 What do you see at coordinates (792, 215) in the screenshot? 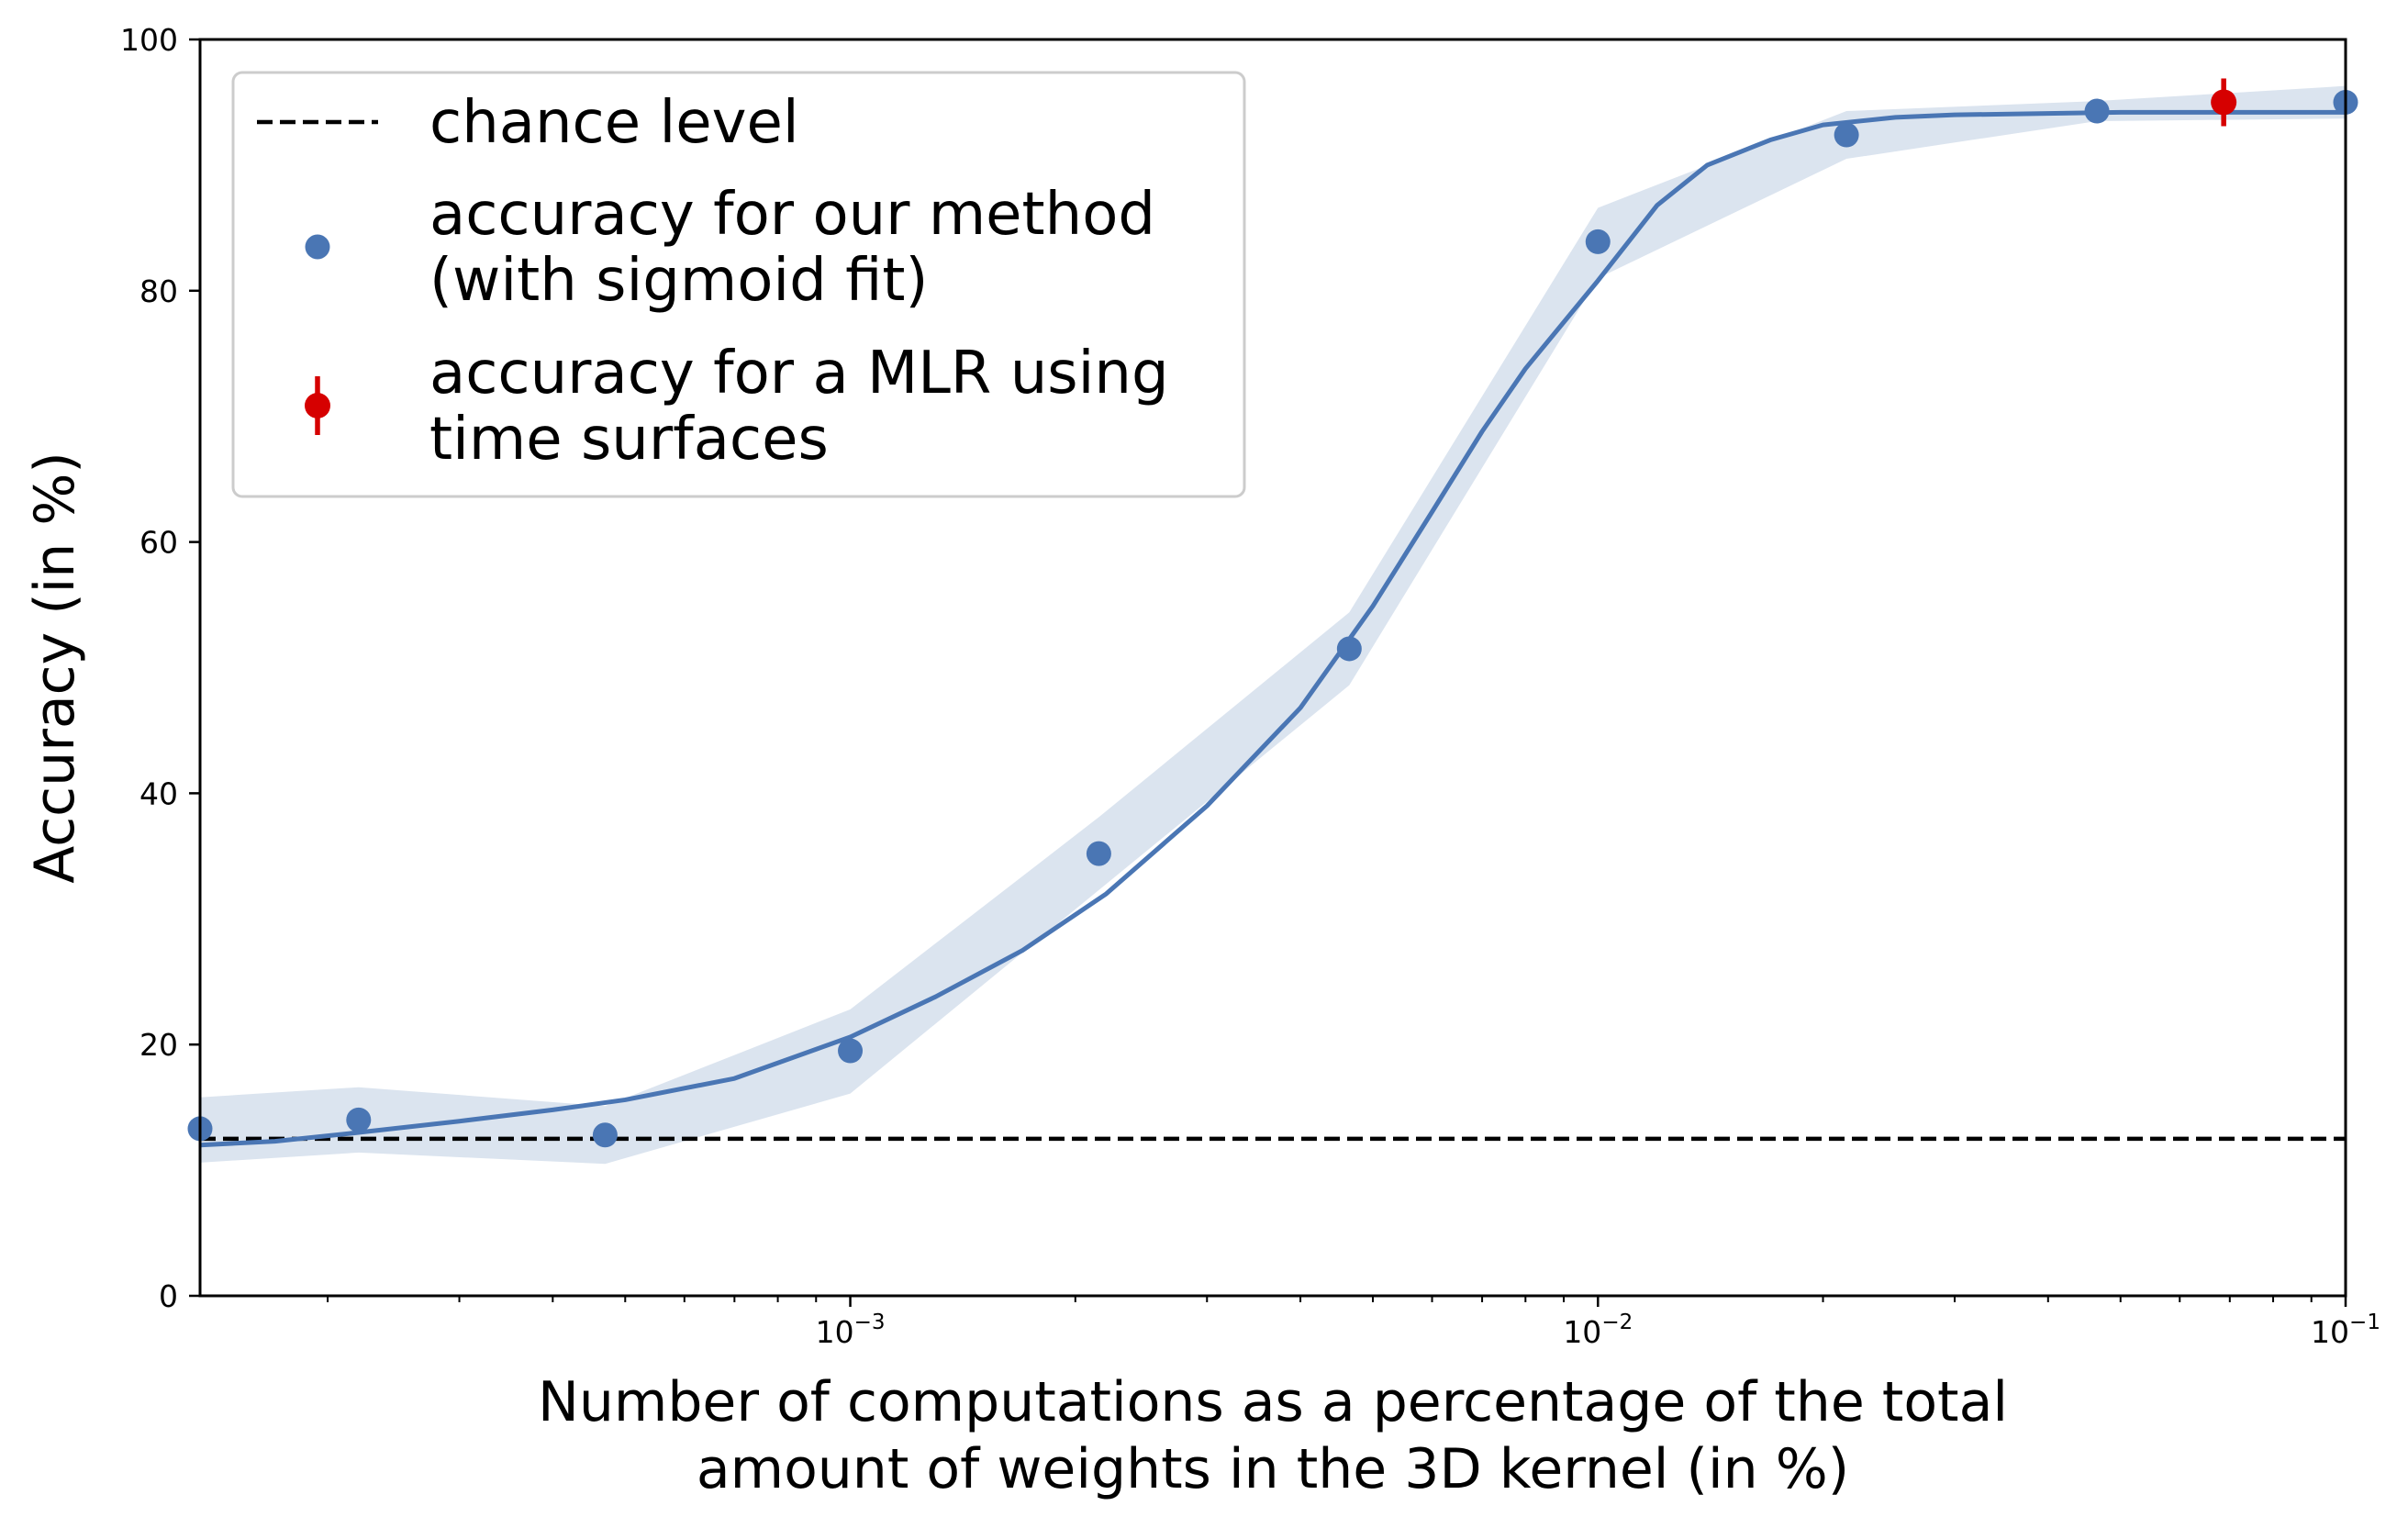
I see `legend-label: accuracy for our method` at bounding box center [792, 215].